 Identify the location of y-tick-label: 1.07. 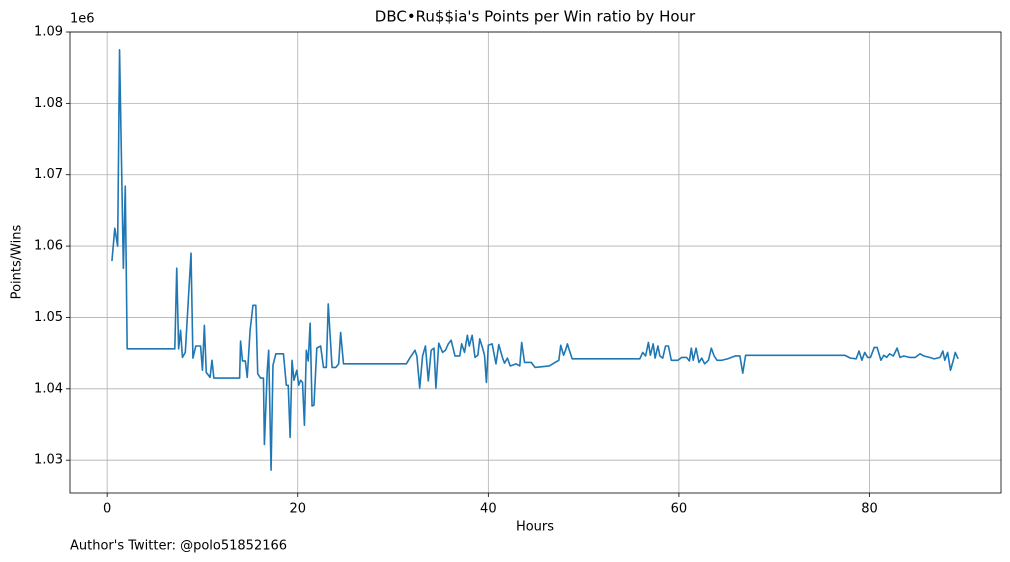
(48, 174).